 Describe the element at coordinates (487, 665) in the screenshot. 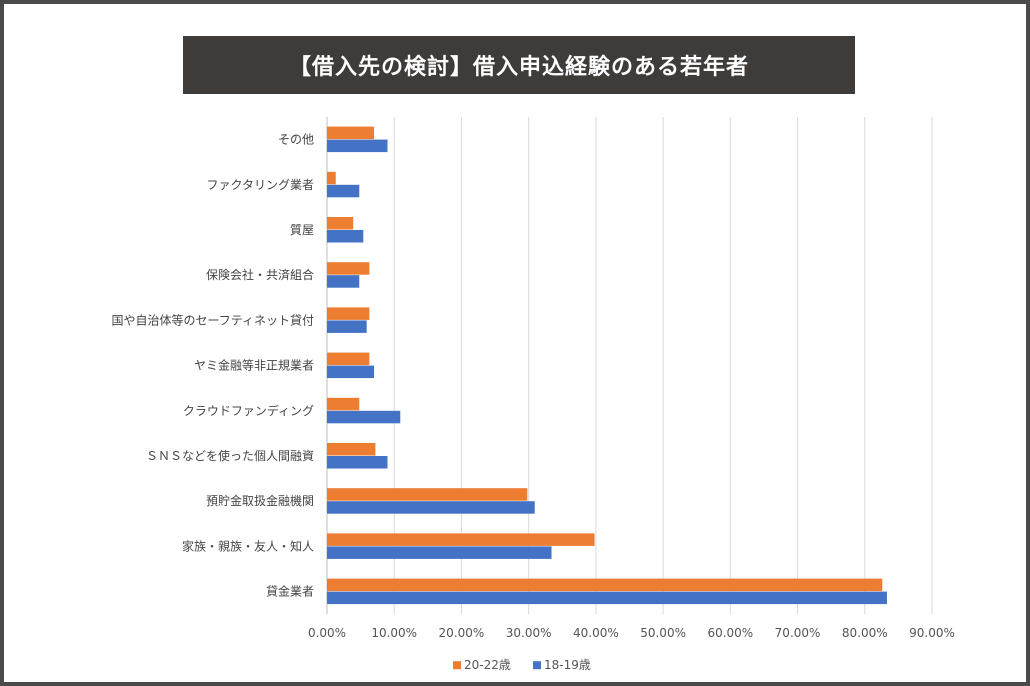

I see `legend-label: 20-22歳` at that location.